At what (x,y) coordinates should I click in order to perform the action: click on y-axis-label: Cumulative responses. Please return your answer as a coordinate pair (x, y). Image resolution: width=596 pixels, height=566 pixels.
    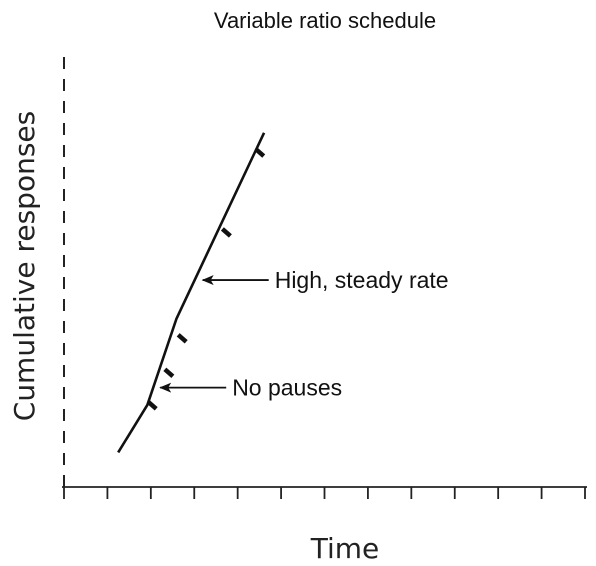
    Looking at the image, I should click on (24, 266).